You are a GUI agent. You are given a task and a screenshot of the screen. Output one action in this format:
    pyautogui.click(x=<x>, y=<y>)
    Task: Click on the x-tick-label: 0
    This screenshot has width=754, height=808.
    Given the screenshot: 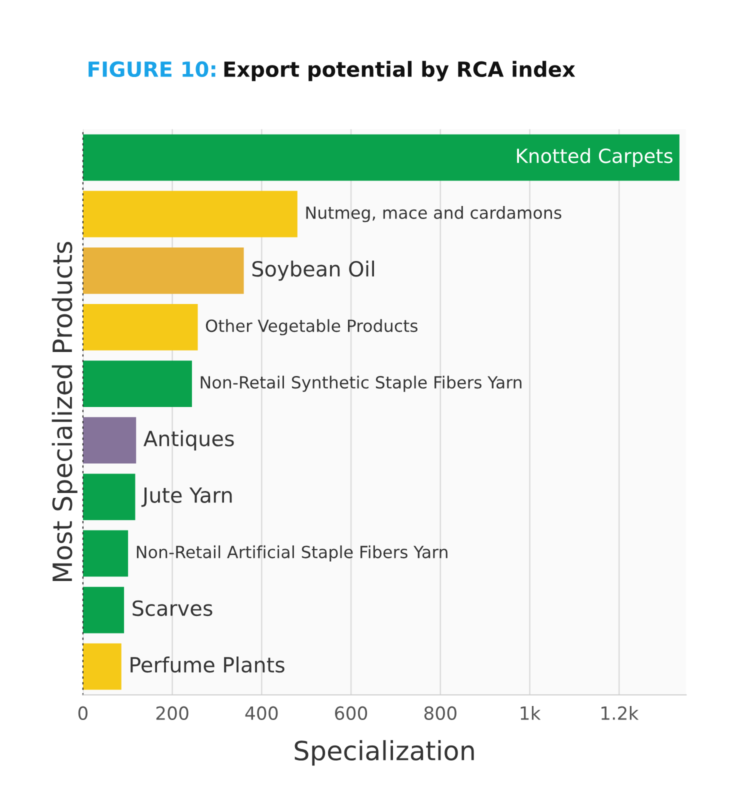 What is the action you would take?
    pyautogui.click(x=83, y=713)
    